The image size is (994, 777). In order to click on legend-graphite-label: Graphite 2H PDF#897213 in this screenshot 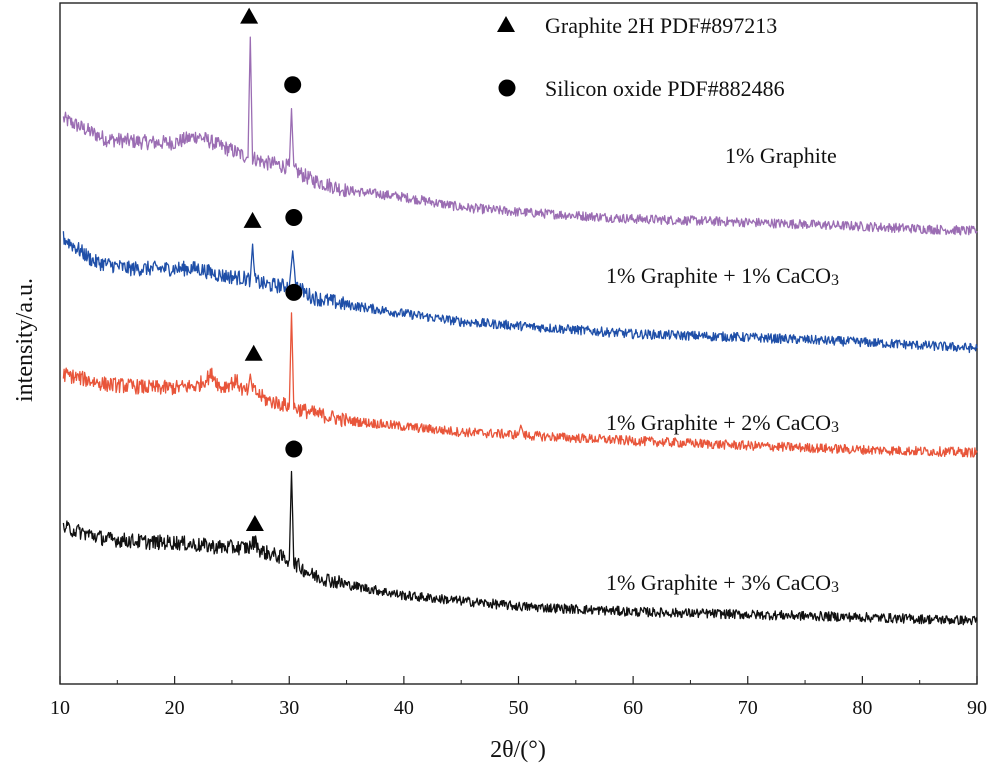, I will do `click(661, 25)`.